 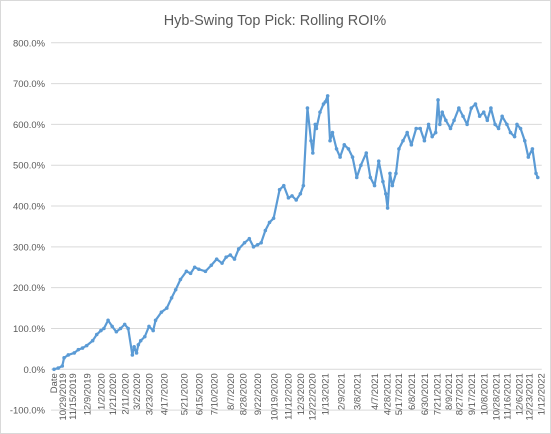 What do you see at coordinates (357, 391) in the screenshot?
I see `x-tick-label: 3/8/2021` at bounding box center [357, 391].